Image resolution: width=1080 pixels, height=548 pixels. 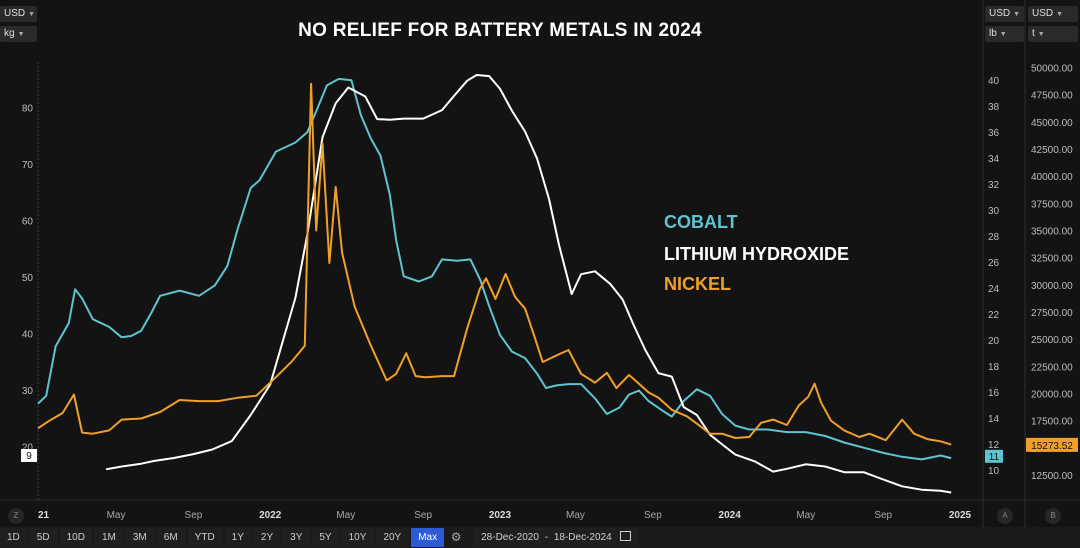 What do you see at coordinates (1052, 123) in the screenshot?
I see `right-axis-tick-label: 45000.00` at bounding box center [1052, 123].